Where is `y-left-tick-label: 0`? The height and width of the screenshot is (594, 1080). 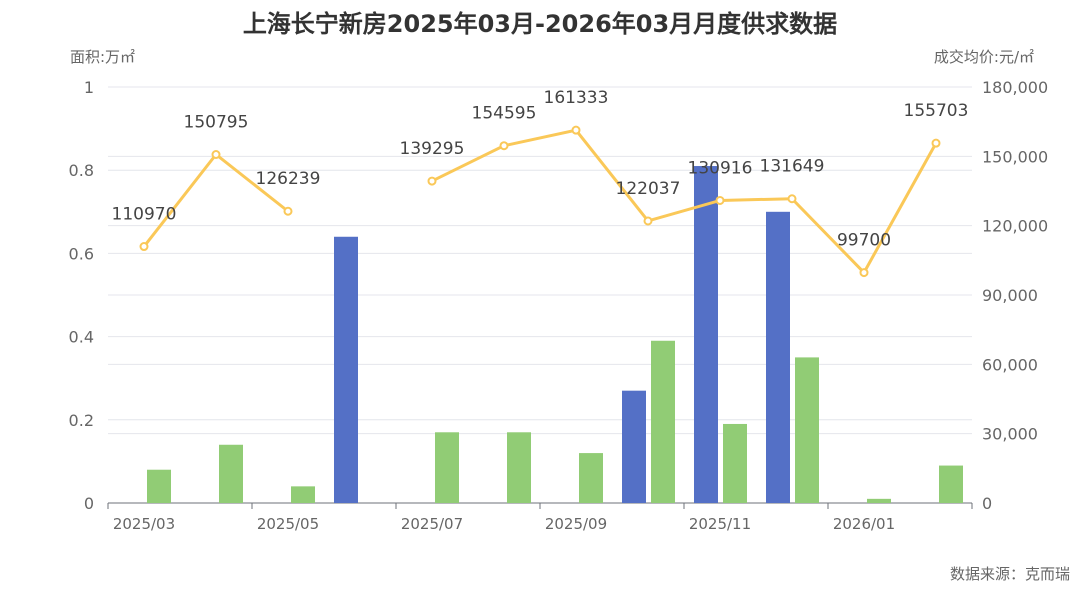
y-left-tick-label: 0 is located at coordinates (89, 503).